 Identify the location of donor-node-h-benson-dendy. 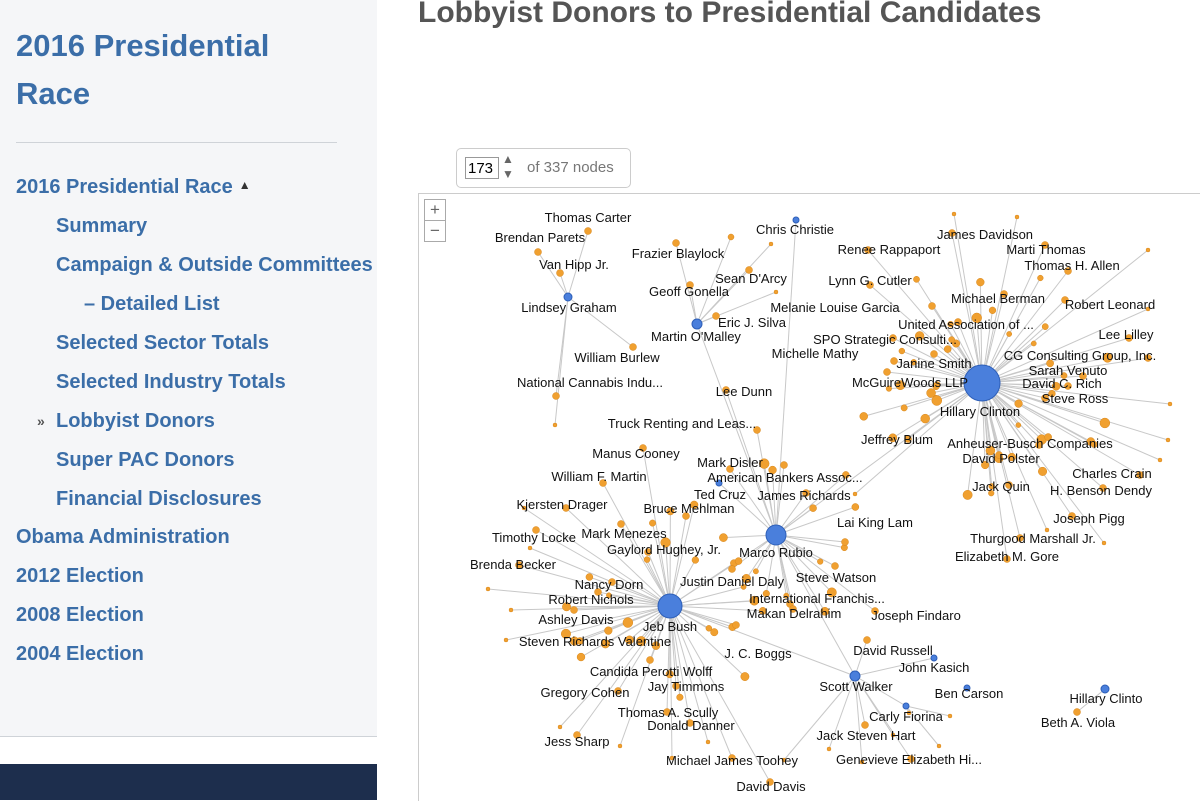
(1103, 488).